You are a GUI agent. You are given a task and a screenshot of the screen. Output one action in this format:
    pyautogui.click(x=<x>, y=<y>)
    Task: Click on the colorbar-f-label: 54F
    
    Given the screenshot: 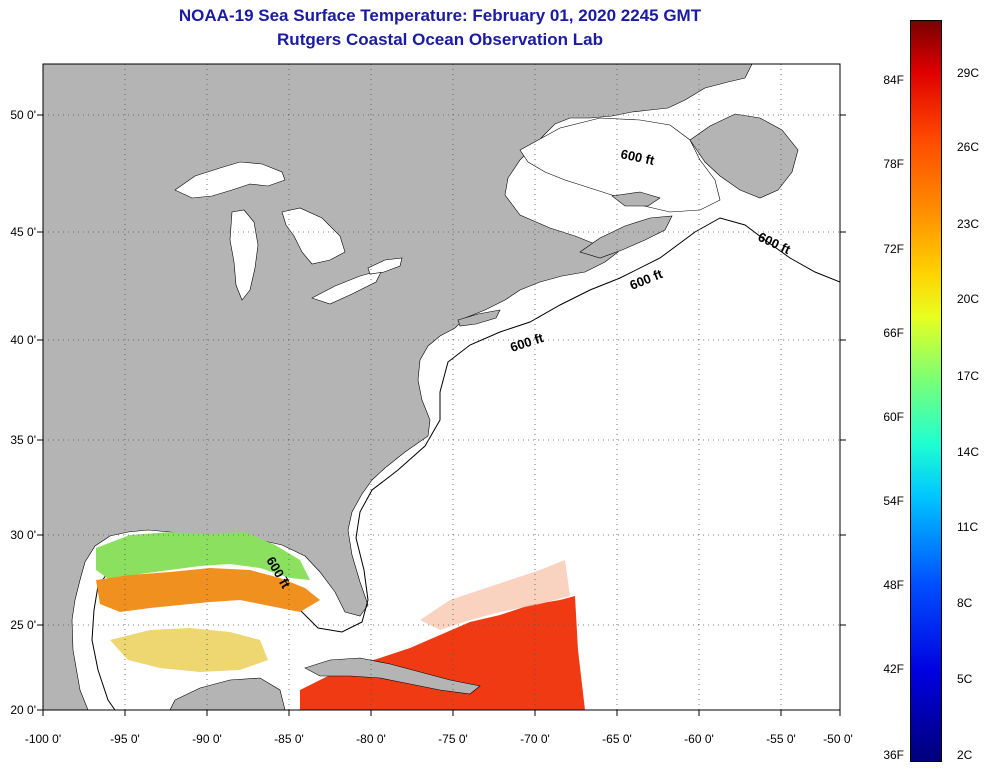 What is the action you would take?
    pyautogui.click(x=893, y=501)
    